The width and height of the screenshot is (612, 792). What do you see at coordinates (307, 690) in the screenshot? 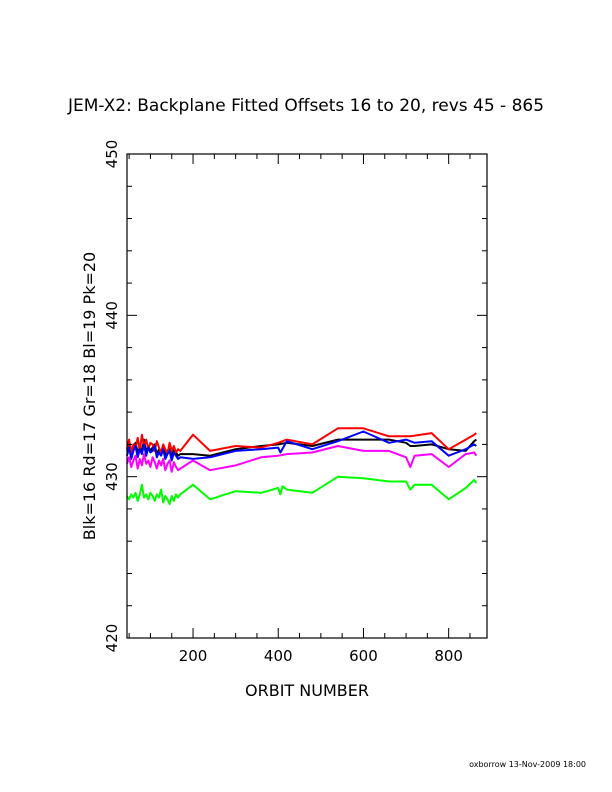
I see `x-axis-label: ORBIT NUMBER` at bounding box center [307, 690].